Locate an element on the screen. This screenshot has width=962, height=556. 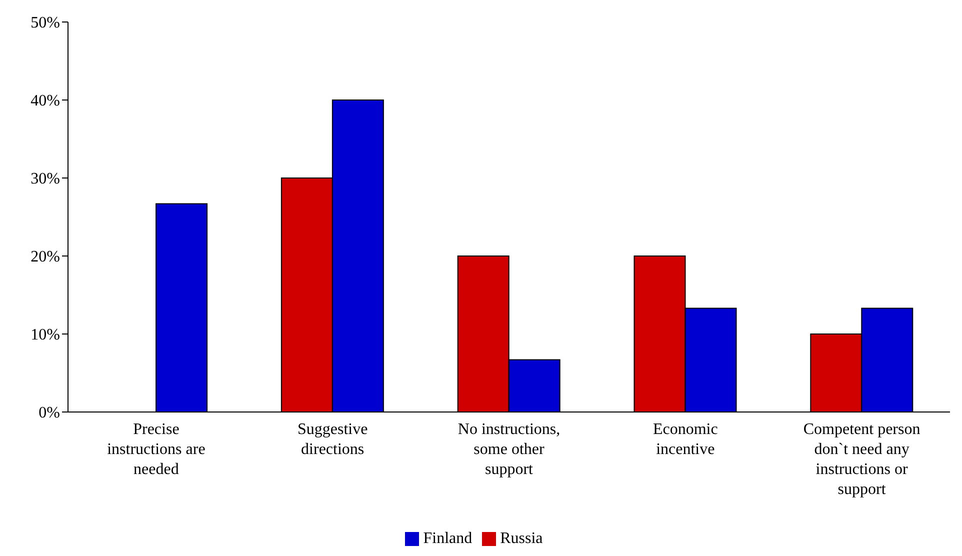
legend-label: Russia is located at coordinates (521, 538).